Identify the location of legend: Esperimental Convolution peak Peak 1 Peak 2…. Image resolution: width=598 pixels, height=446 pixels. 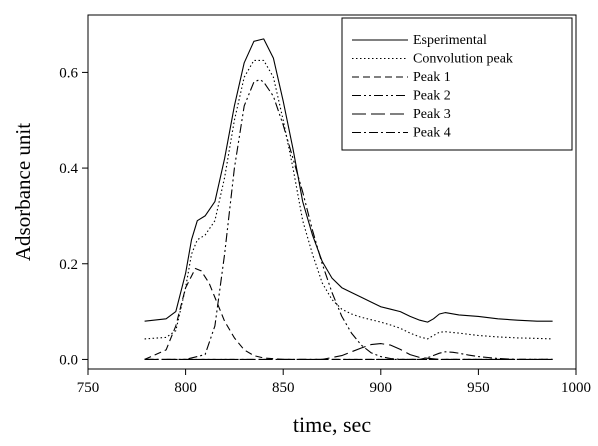
(457, 84).